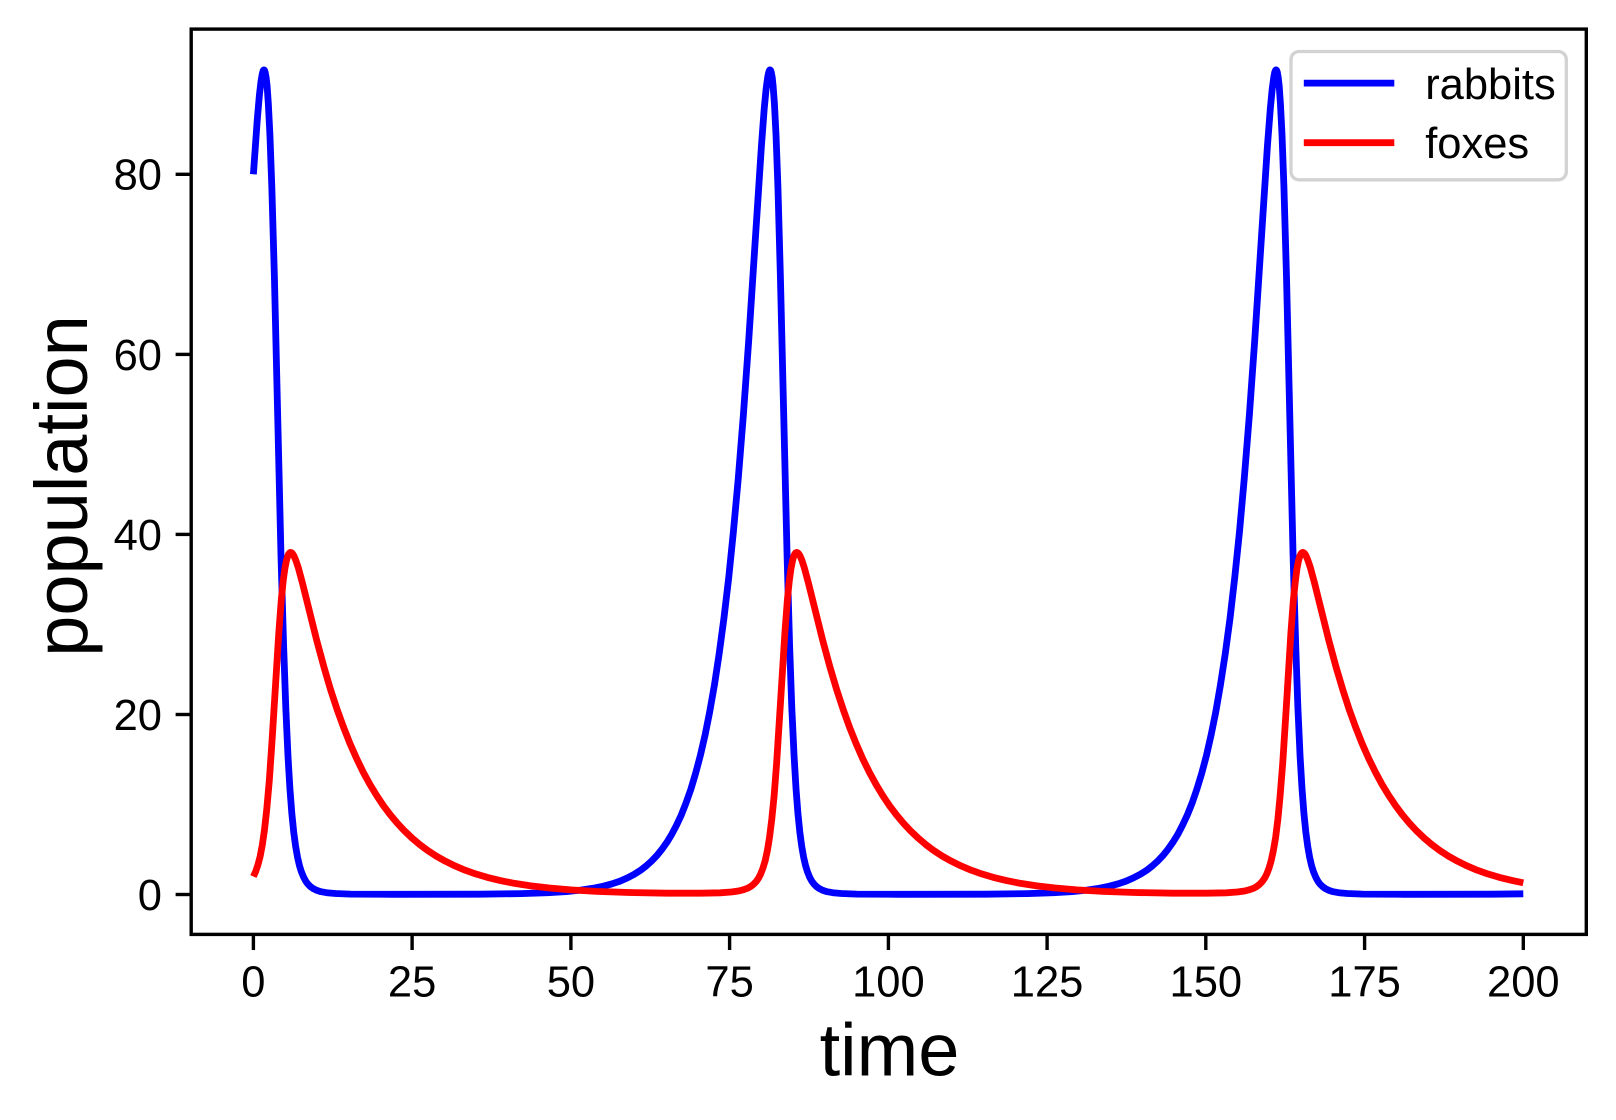 The height and width of the screenshot is (1120, 1616). I want to click on svg-text: 150, so click(1206, 983).